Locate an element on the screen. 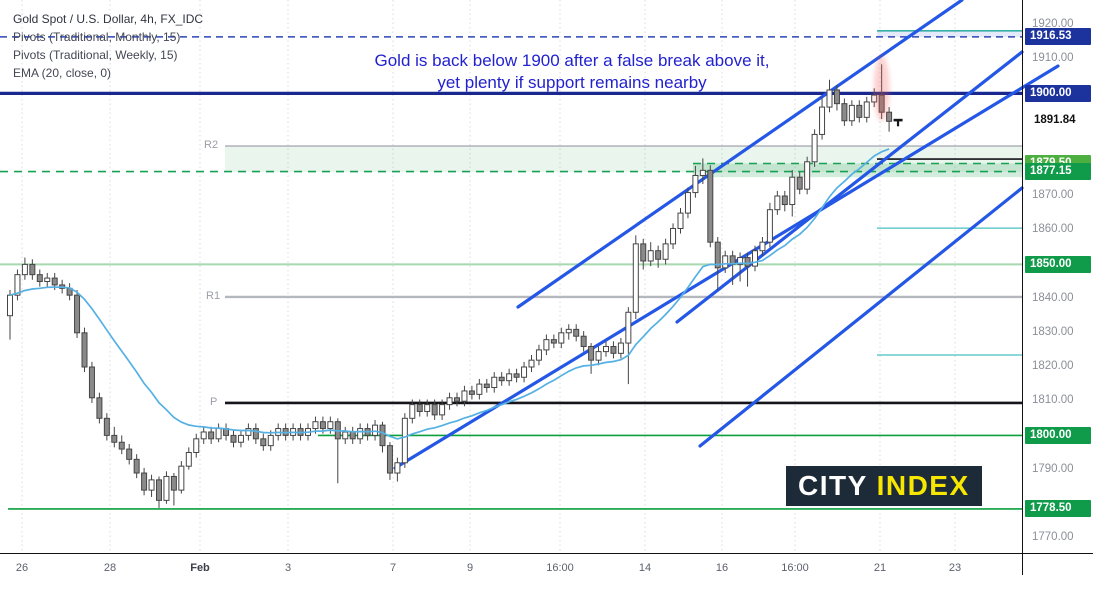  city-index-logo: CITY INDEX is located at coordinates (884, 486).